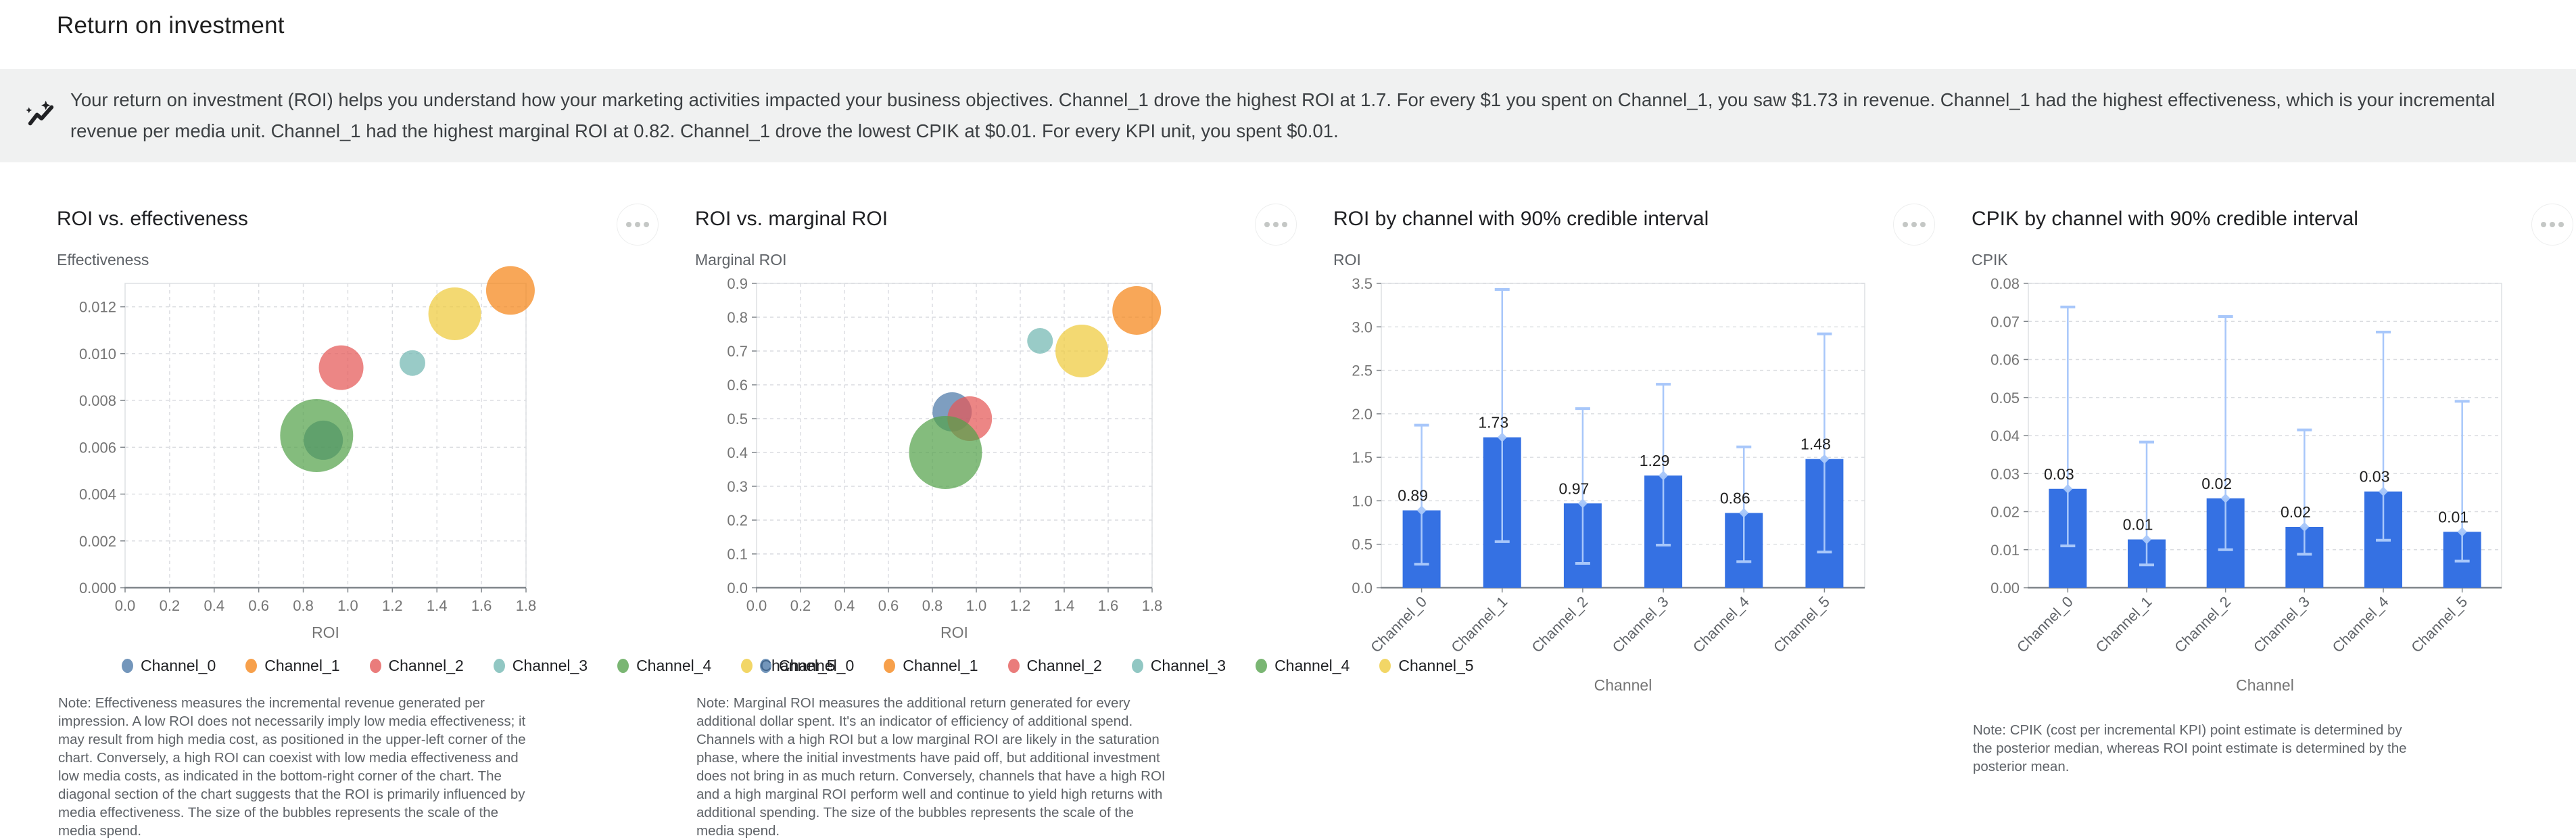  I want to click on svg-text: 0.5, so click(737, 419).